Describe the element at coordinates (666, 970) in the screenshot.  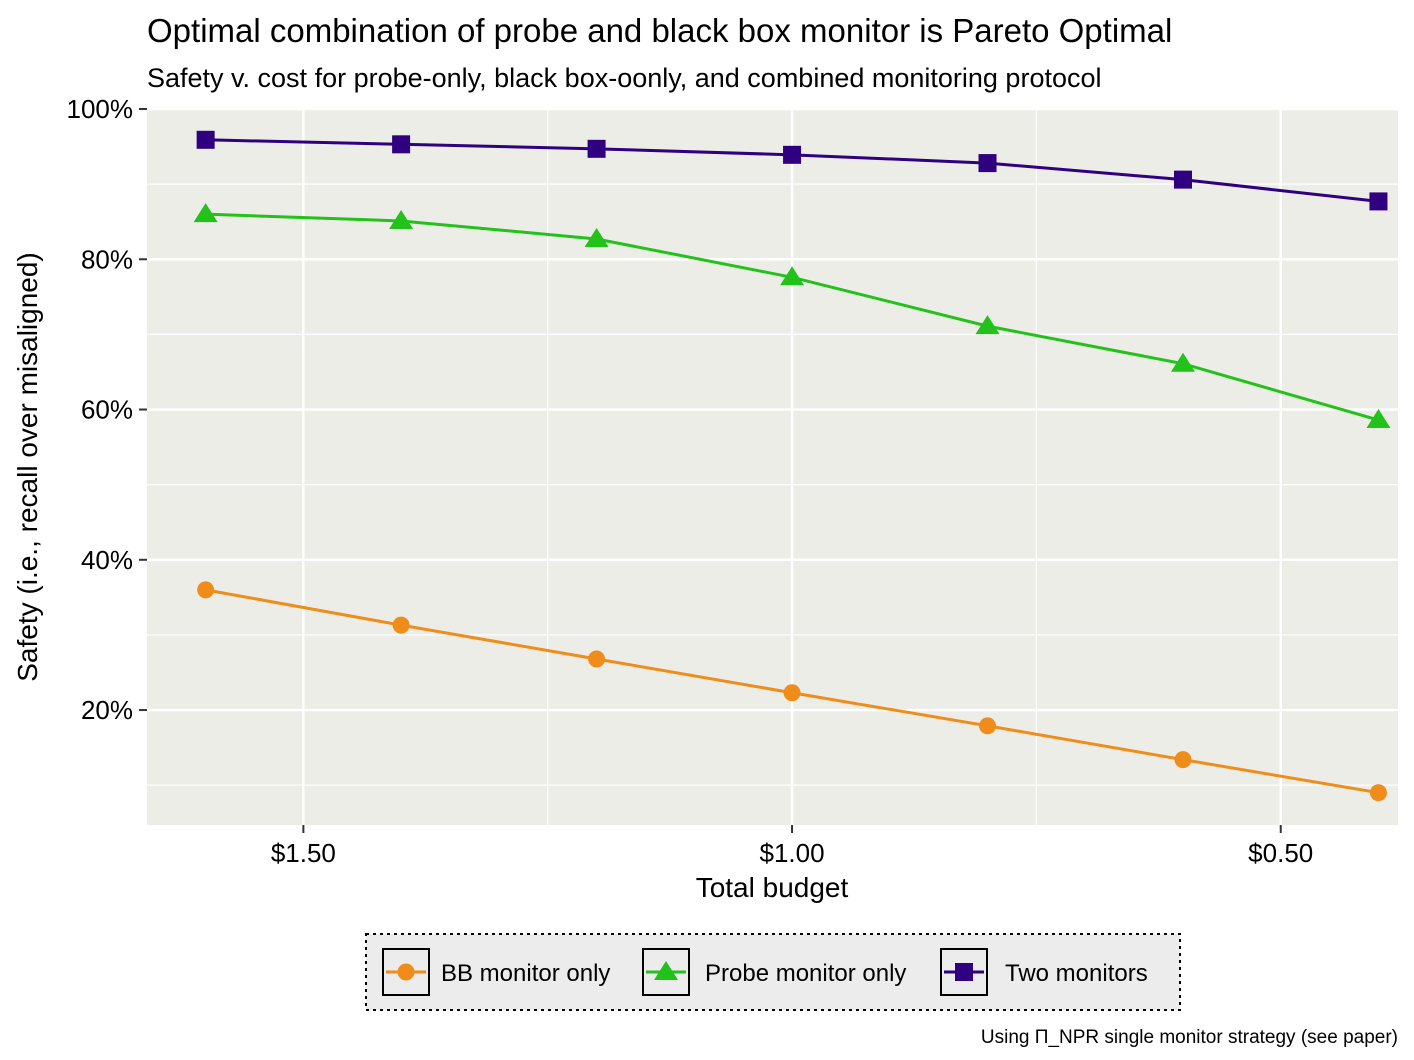
I see `legend-key-triangle` at that location.